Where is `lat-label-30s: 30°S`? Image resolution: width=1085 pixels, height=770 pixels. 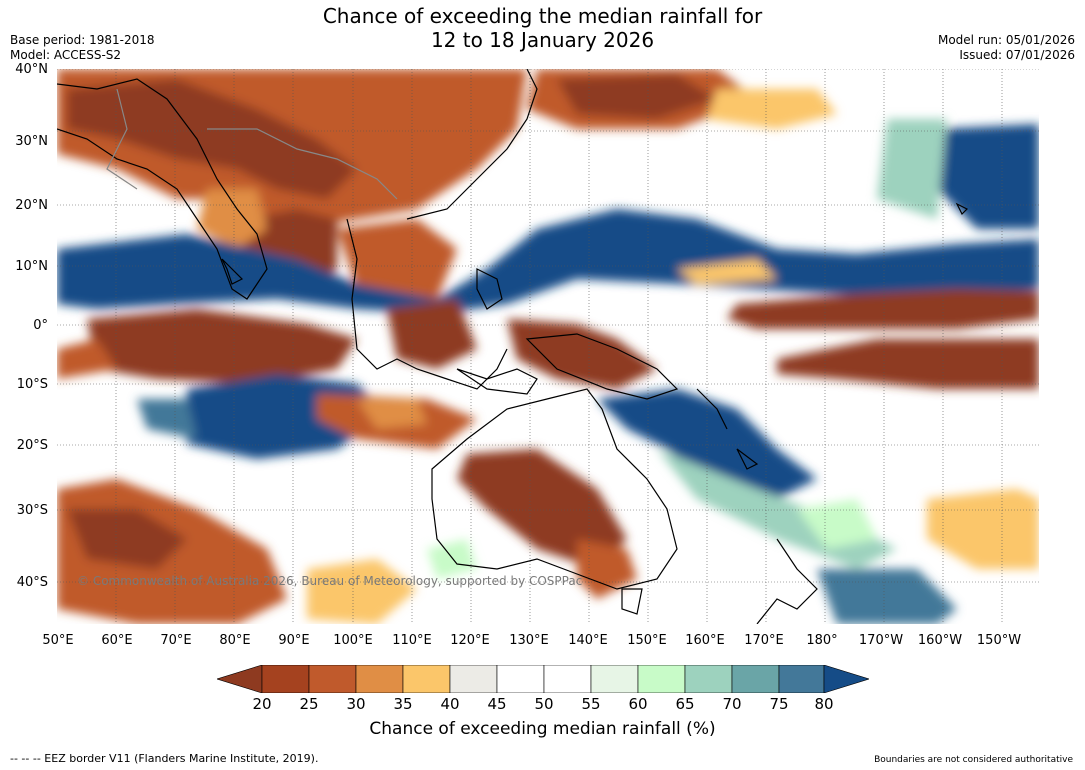 lat-label-30s: 30°S is located at coordinates (32, 510).